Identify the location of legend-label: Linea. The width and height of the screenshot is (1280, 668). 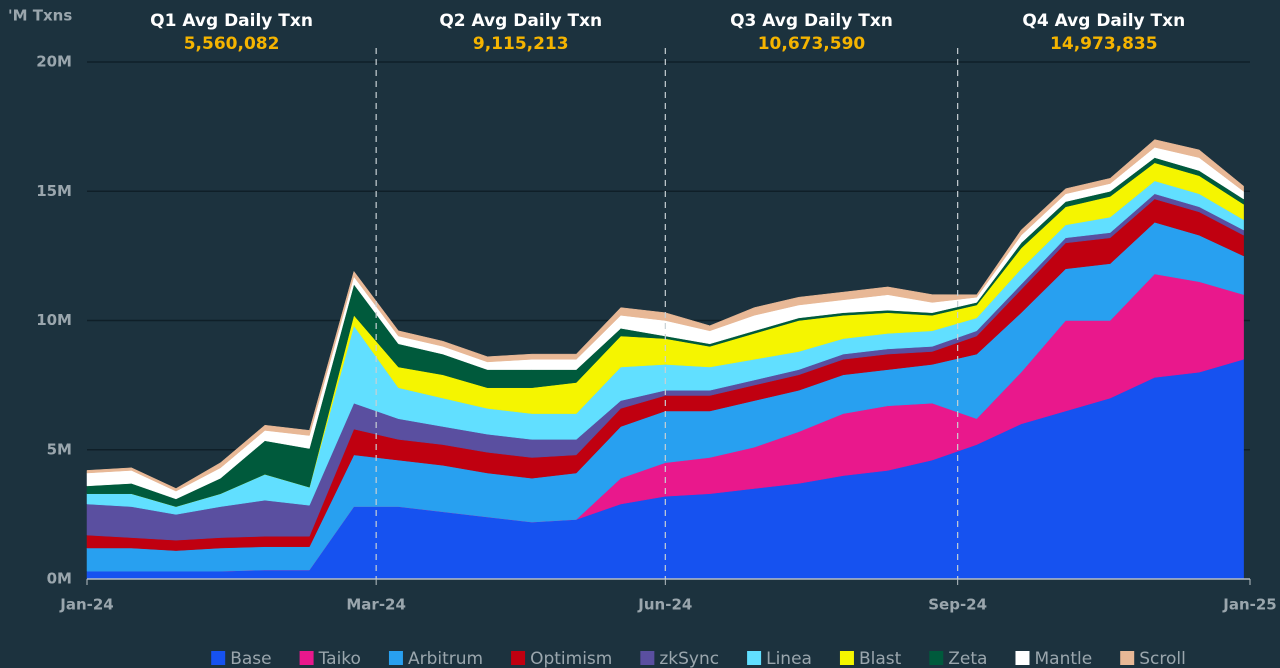
(789, 658).